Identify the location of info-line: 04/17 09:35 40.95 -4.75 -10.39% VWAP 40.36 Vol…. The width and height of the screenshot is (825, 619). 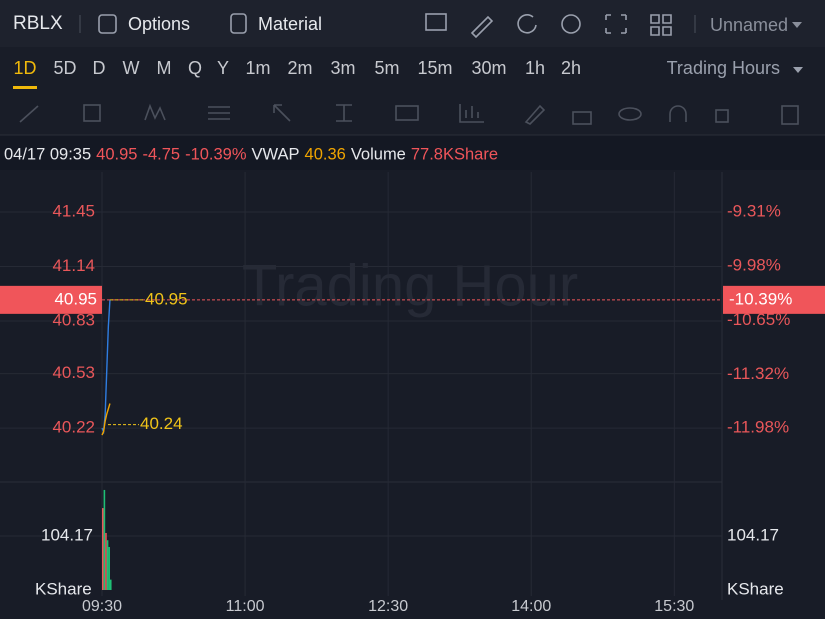
(251, 154).